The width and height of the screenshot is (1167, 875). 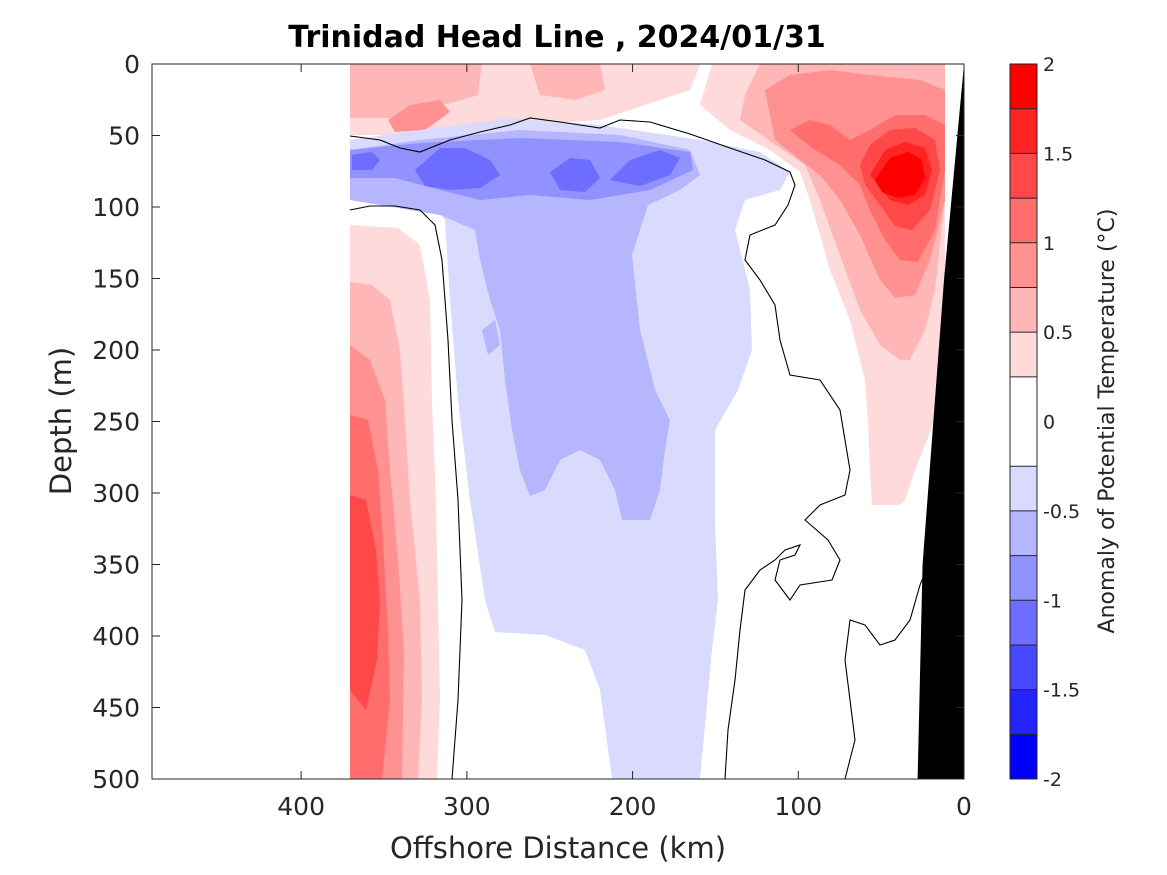 What do you see at coordinates (416, 91) in the screenshot?
I see `surface-warm-patch` at bounding box center [416, 91].